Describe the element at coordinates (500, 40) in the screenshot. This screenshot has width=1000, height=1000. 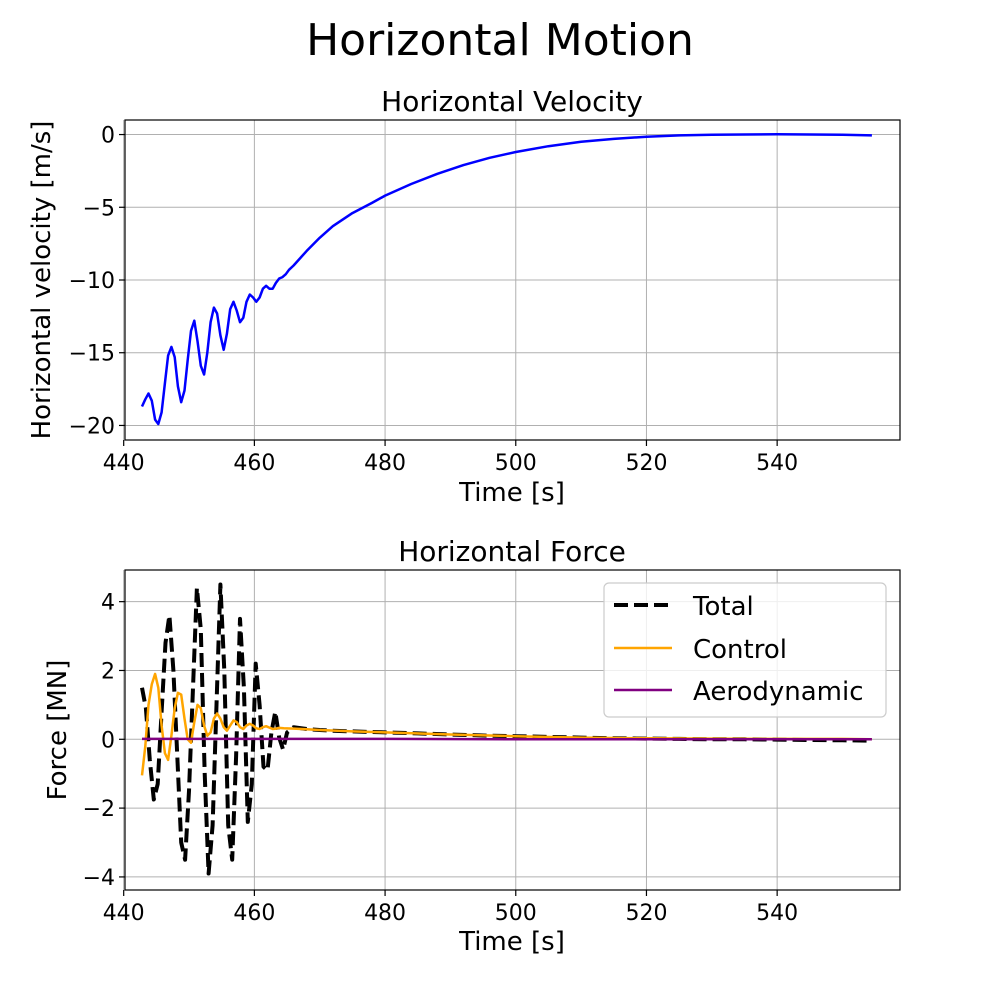
I see `figure-suptitle: Horizontal Motion` at that location.